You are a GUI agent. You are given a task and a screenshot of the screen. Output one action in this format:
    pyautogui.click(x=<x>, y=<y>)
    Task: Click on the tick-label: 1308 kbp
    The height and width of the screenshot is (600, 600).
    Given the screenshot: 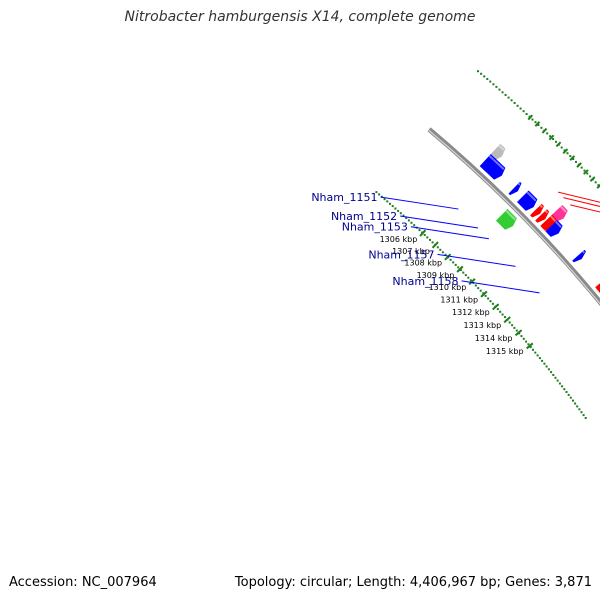 What is the action you would take?
    pyautogui.click(x=423, y=263)
    